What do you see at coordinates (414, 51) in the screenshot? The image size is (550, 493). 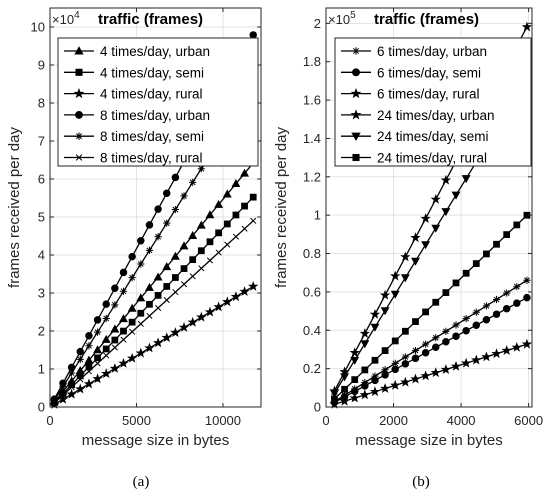 I see `legend-entry: 6 times/day, urban` at bounding box center [414, 51].